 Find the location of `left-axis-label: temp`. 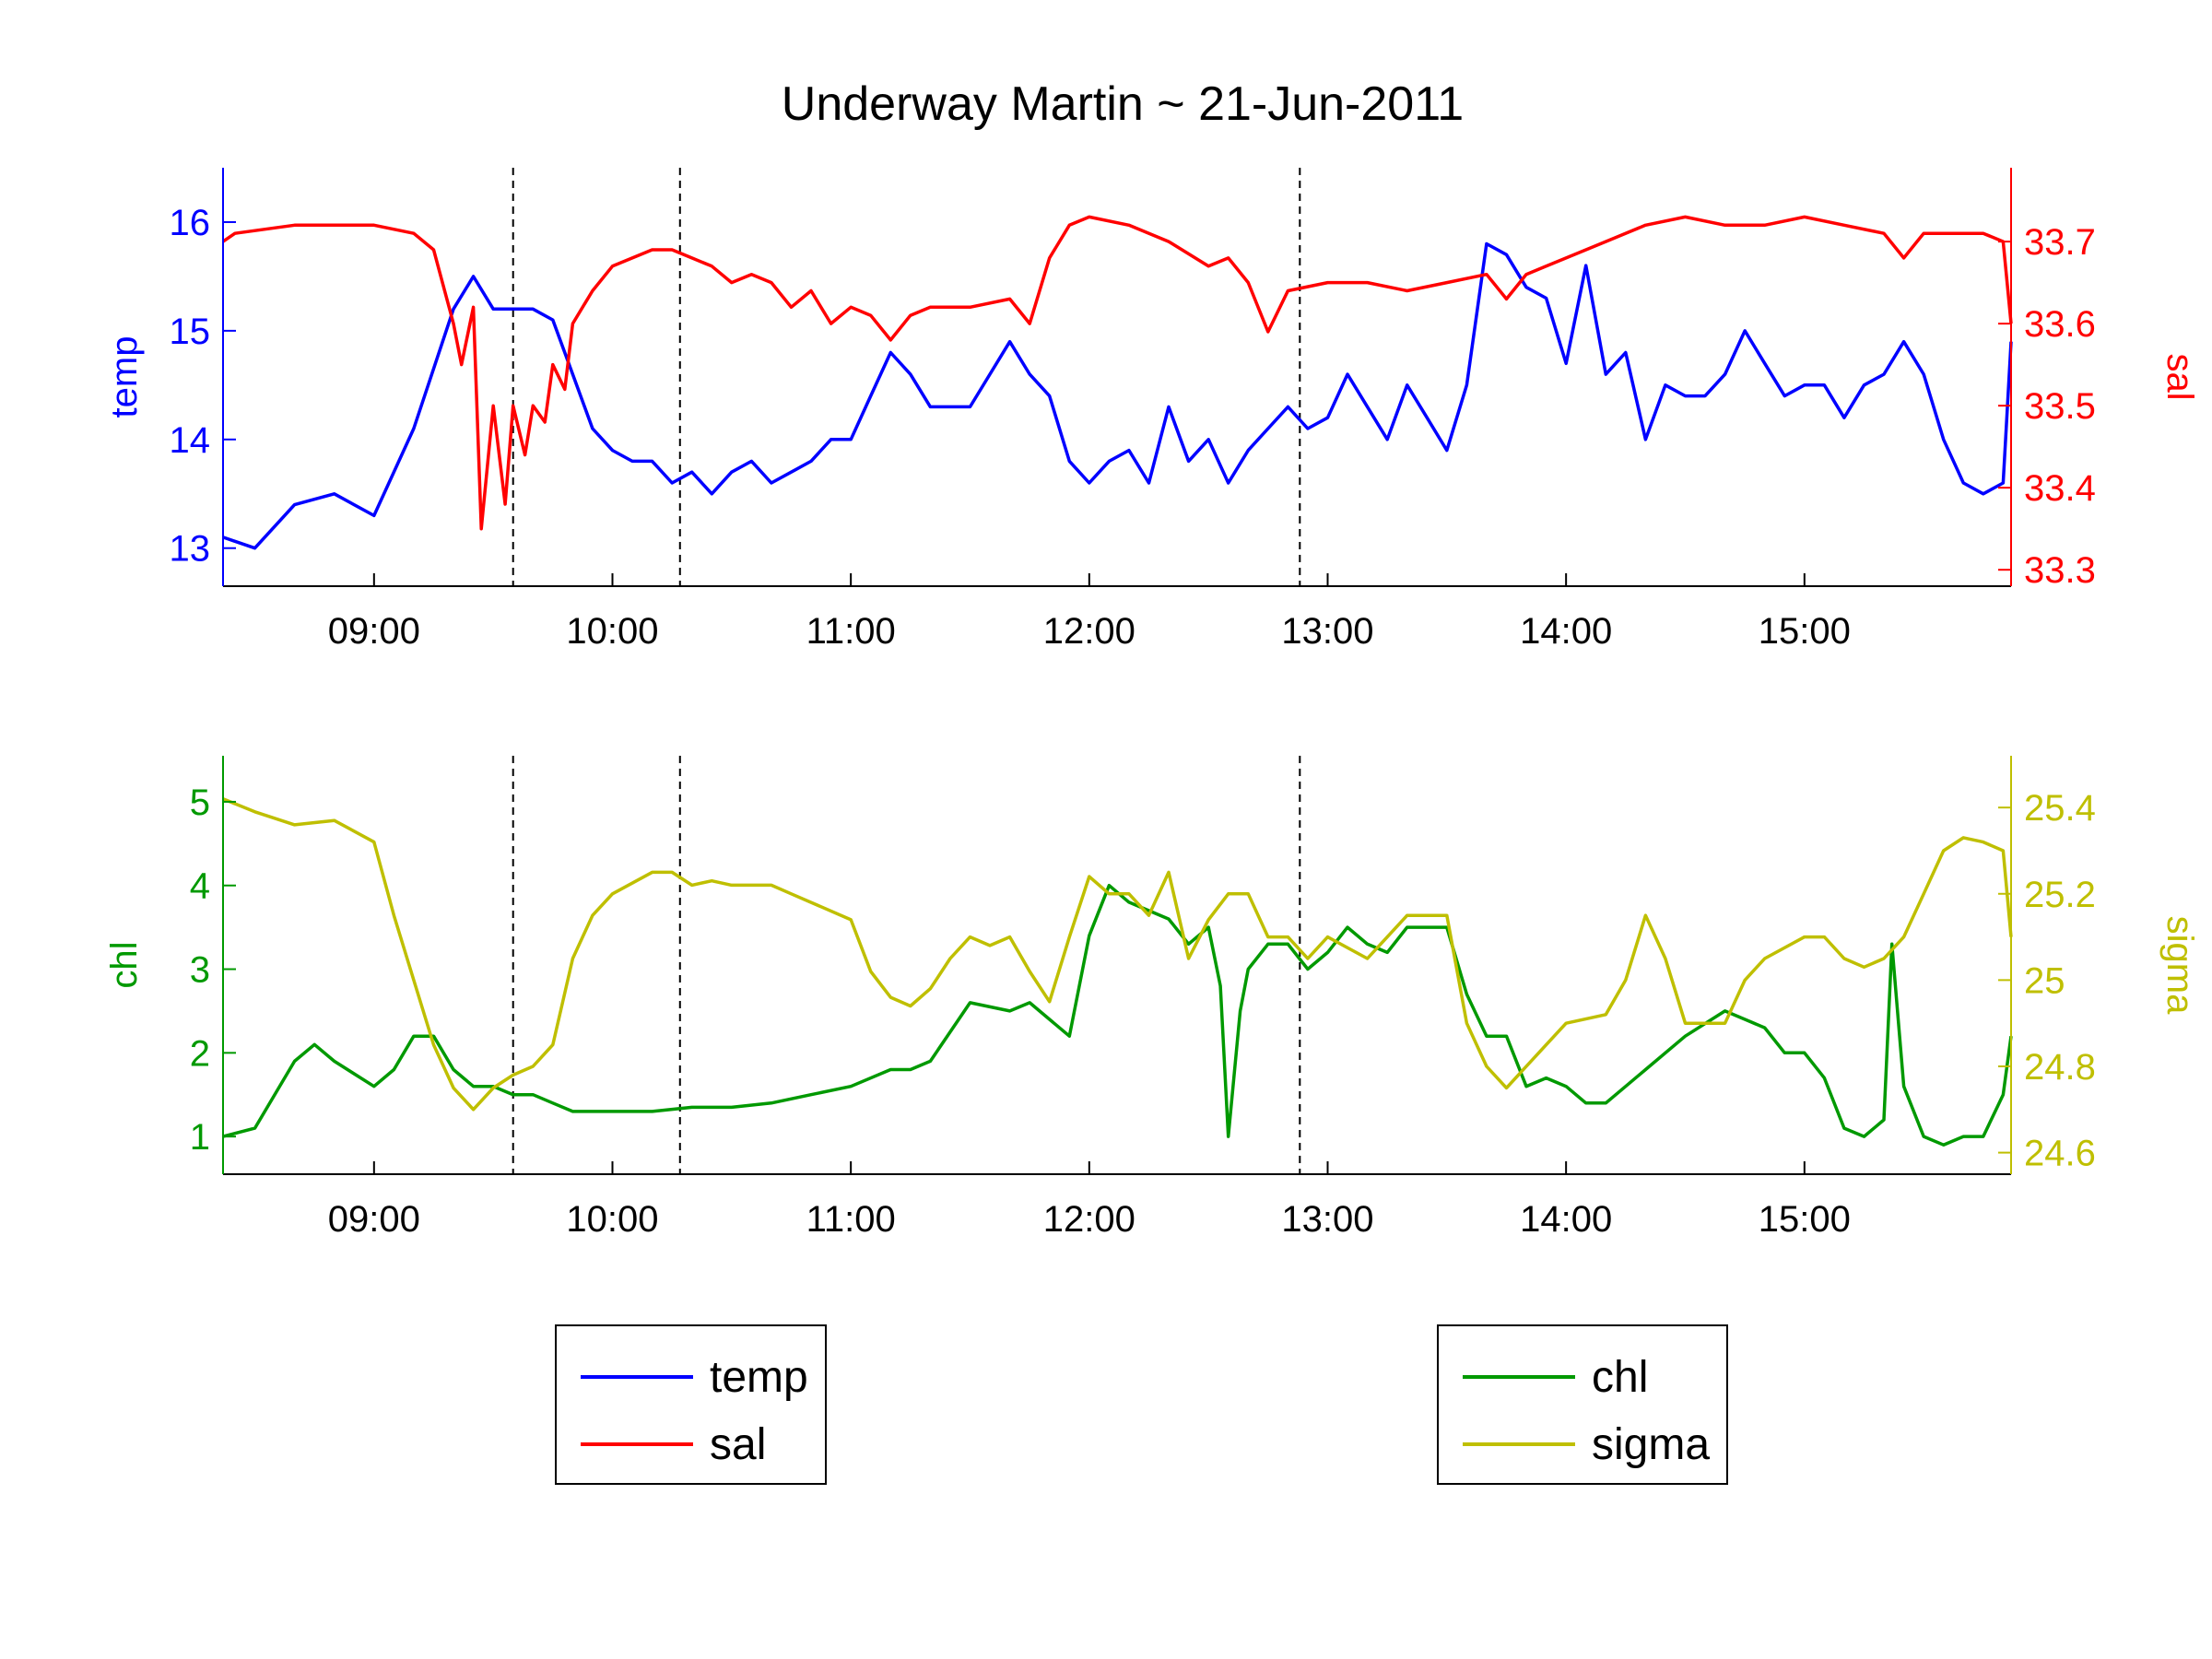

left-axis-label: temp is located at coordinates (124, 377).